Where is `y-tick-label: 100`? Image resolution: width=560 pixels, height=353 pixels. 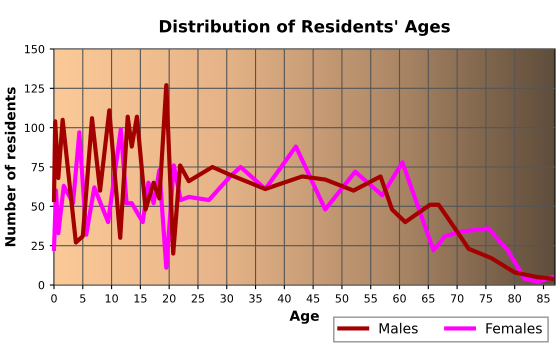 y-tick-label: 100 is located at coordinates (34, 128).